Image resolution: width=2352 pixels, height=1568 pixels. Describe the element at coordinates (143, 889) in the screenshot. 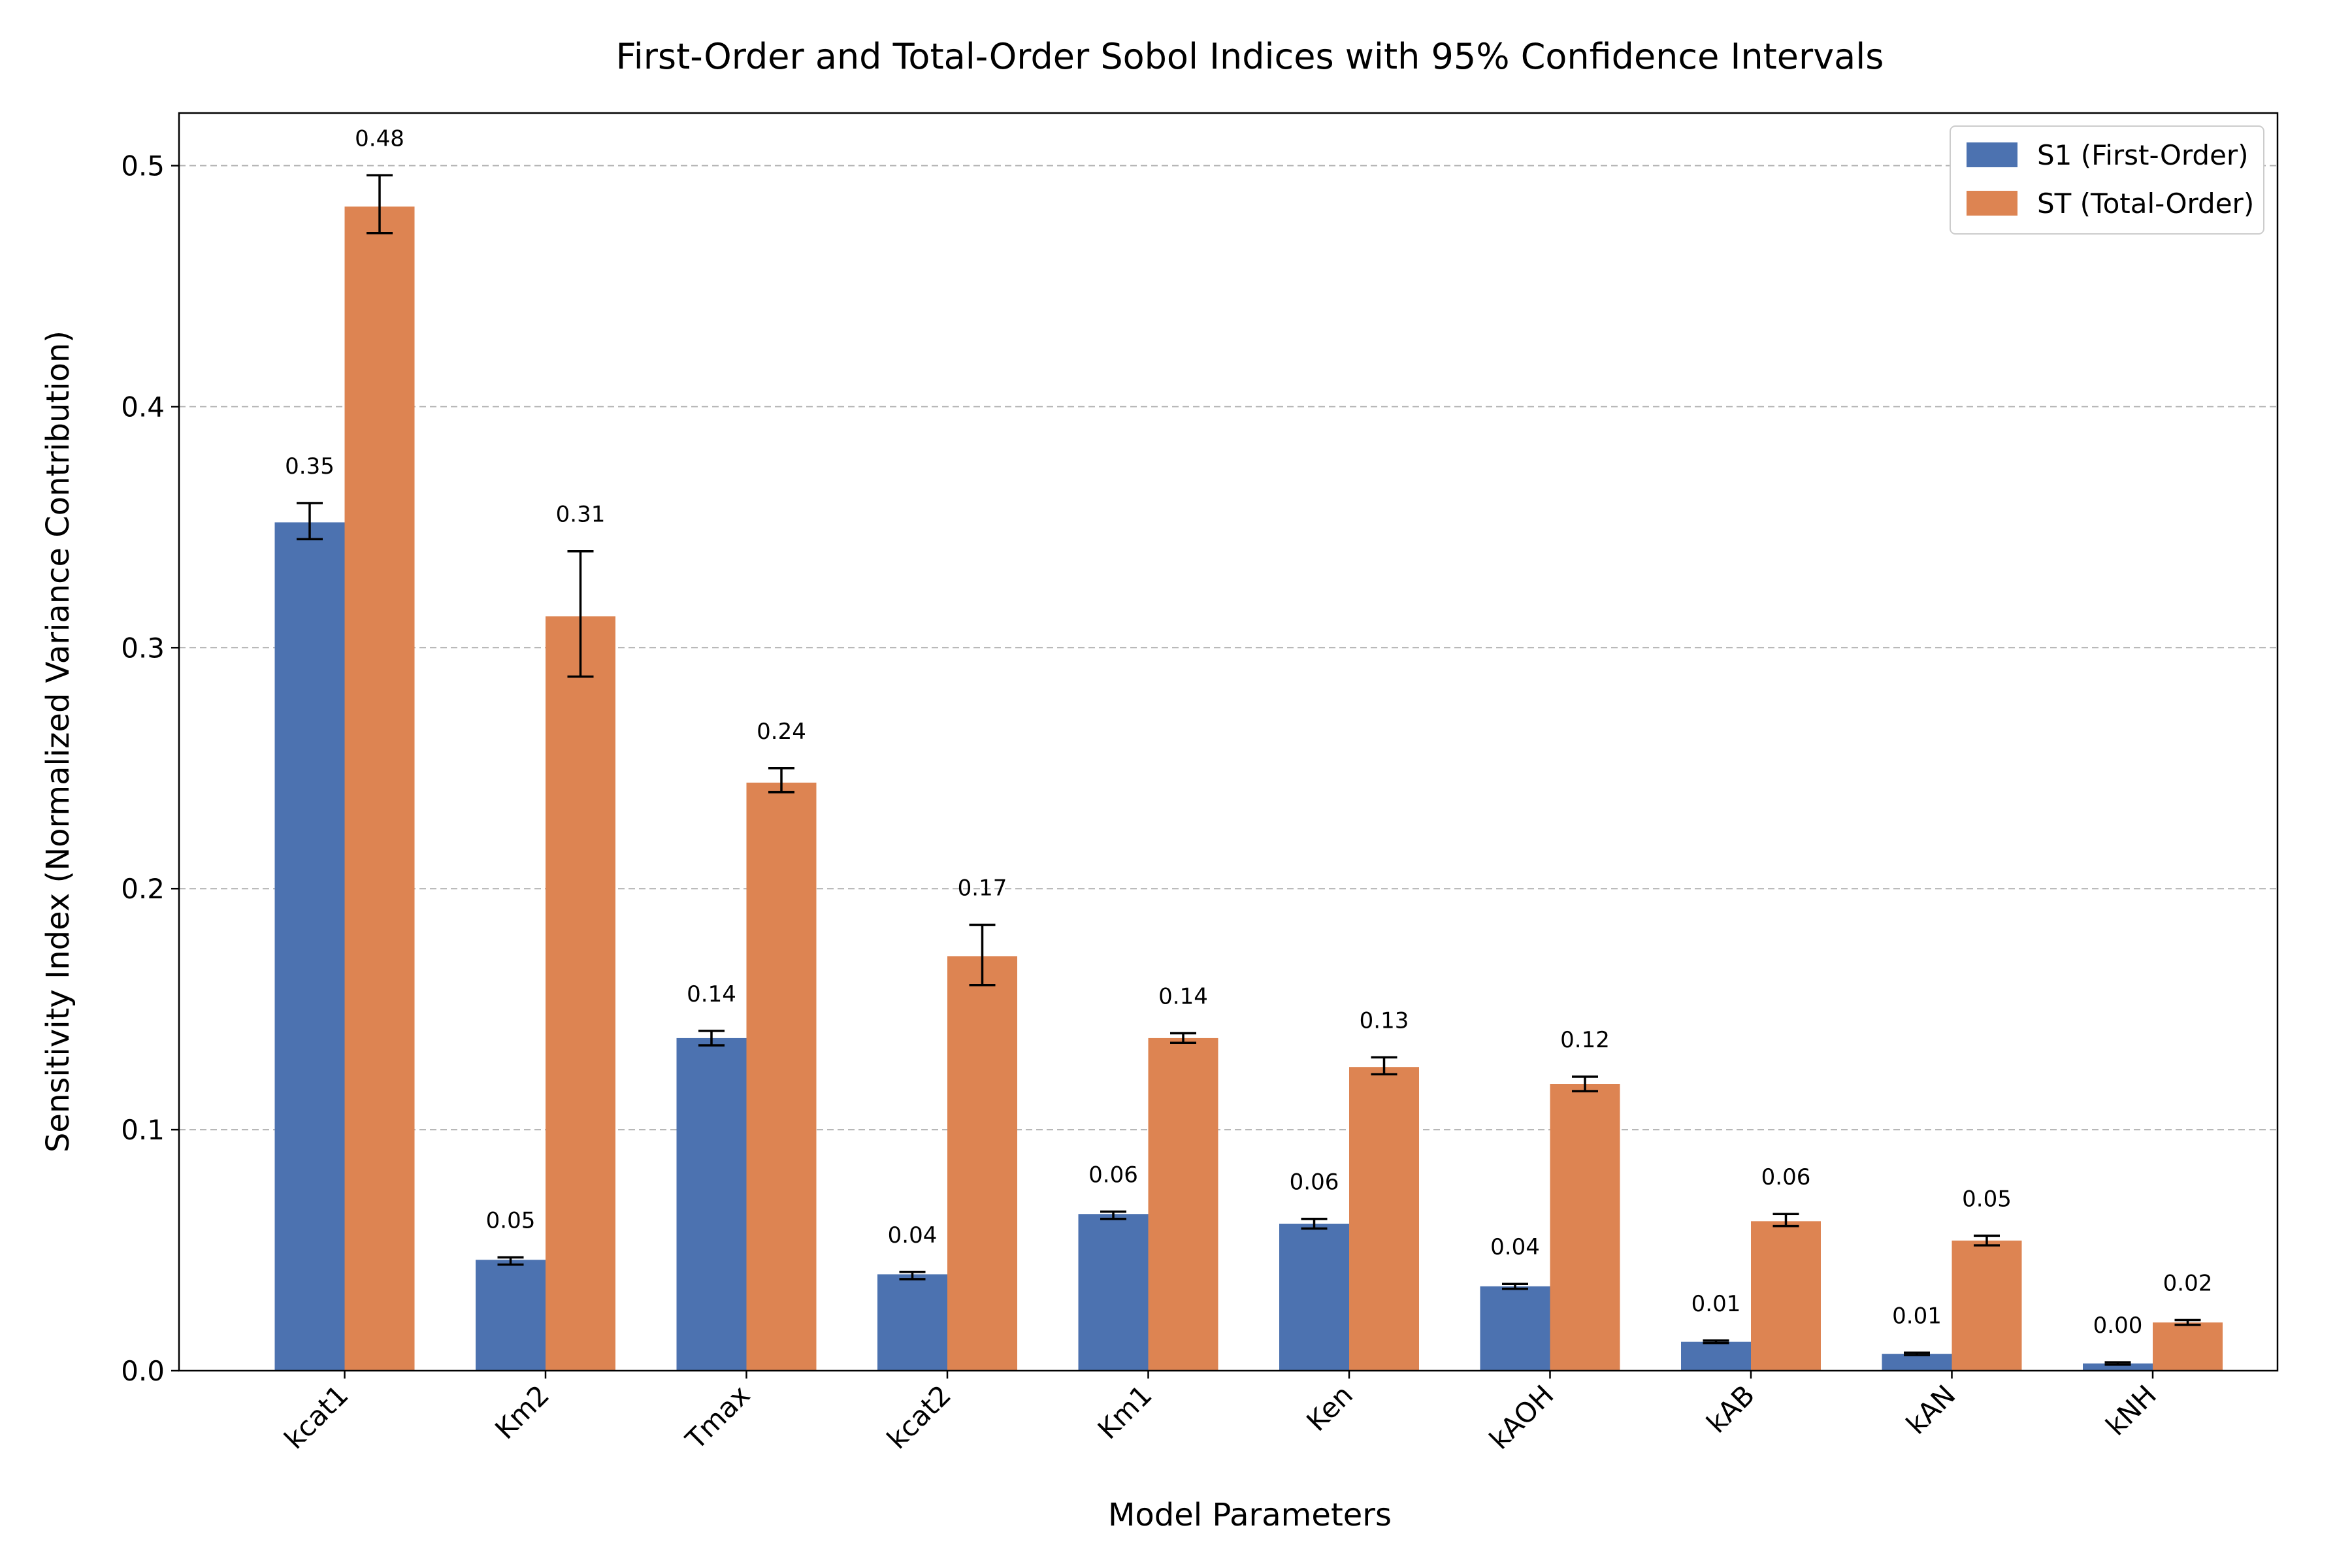

I see `y-tick-label: 0.2` at that location.